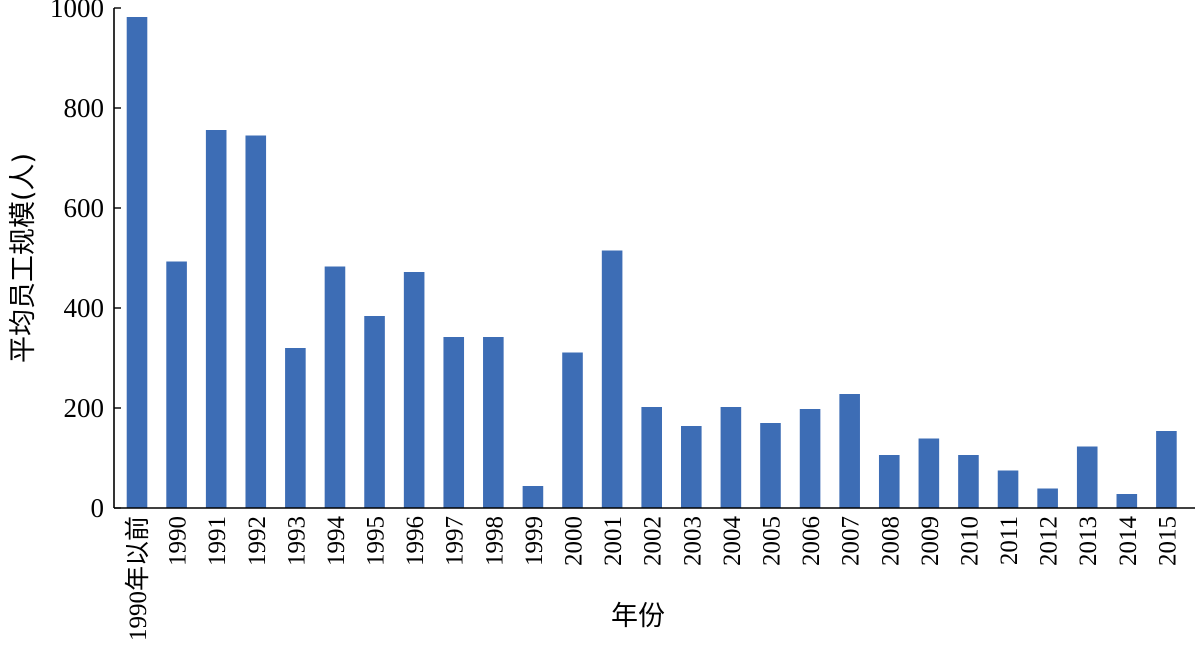 This screenshot has height=668, width=1200. Describe the element at coordinates (692, 541) in the screenshot. I see `x-tick-label-14: 2003` at that location.